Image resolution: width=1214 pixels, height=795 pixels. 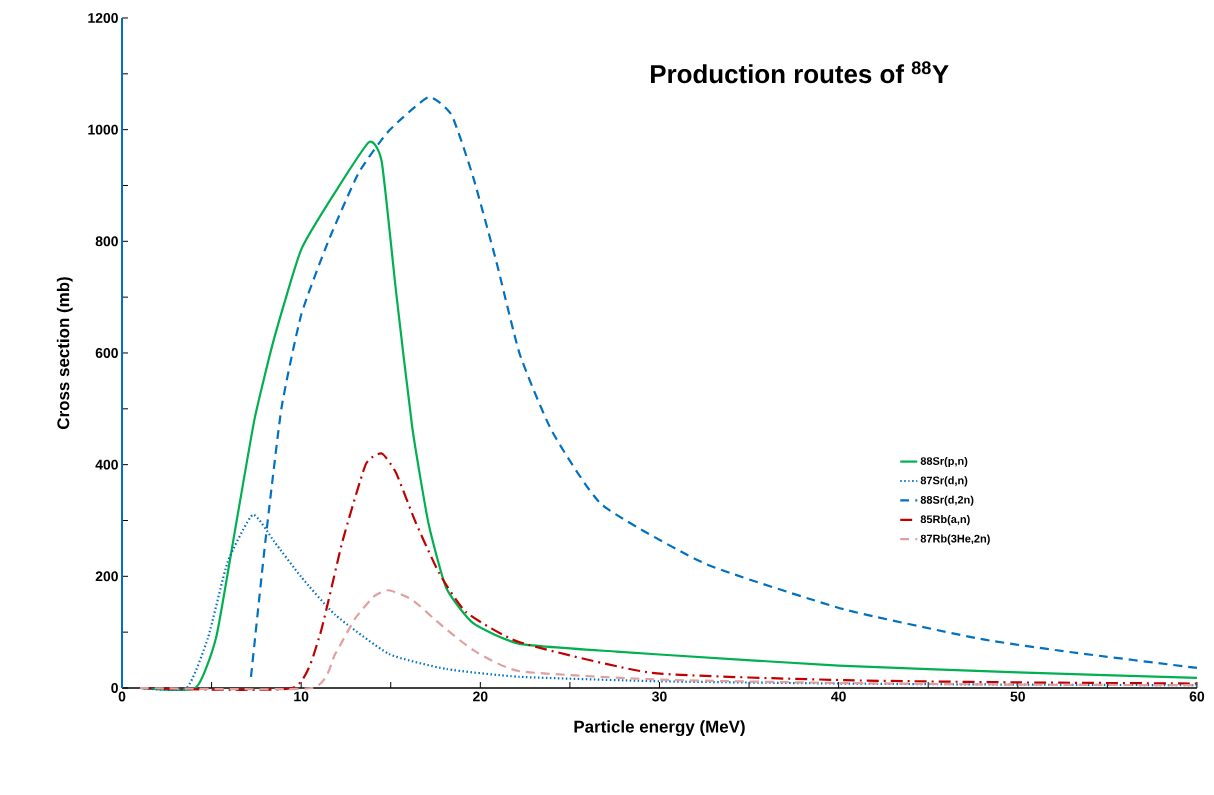 What do you see at coordinates (944, 462) in the screenshot?
I see `legend-label: 88Sr(p,n)` at bounding box center [944, 462].